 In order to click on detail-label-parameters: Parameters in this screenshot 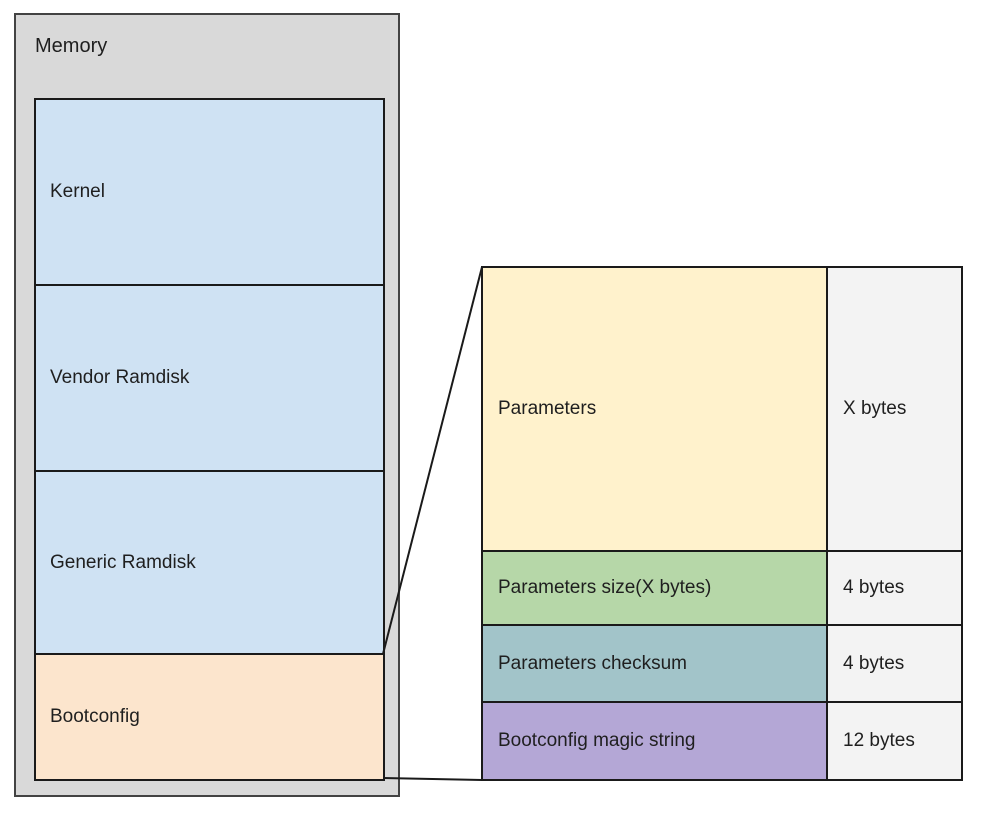, I will do `click(547, 408)`.